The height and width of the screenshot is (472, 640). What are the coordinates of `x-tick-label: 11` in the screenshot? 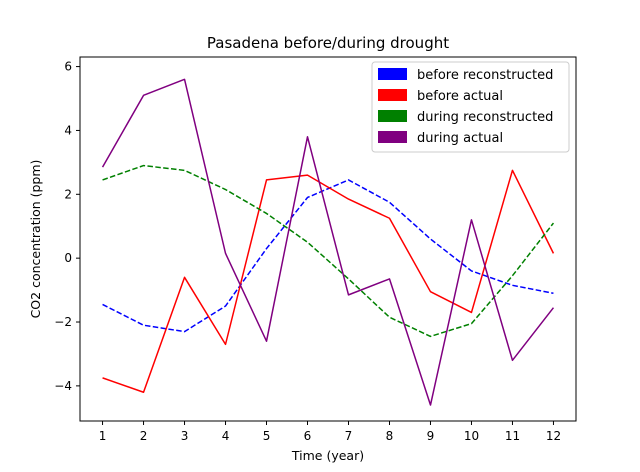 It's located at (512, 436).